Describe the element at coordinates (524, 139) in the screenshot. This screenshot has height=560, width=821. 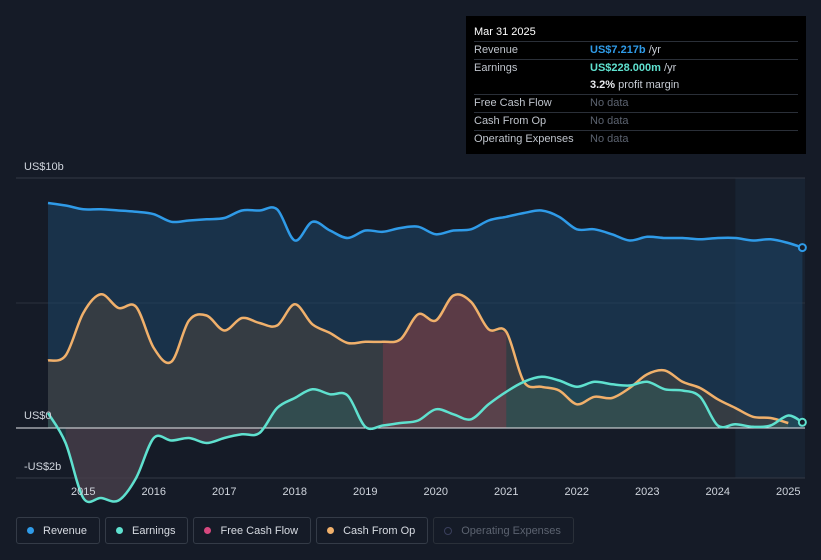
I see `tooltip-label: Operating Expenses` at that location.